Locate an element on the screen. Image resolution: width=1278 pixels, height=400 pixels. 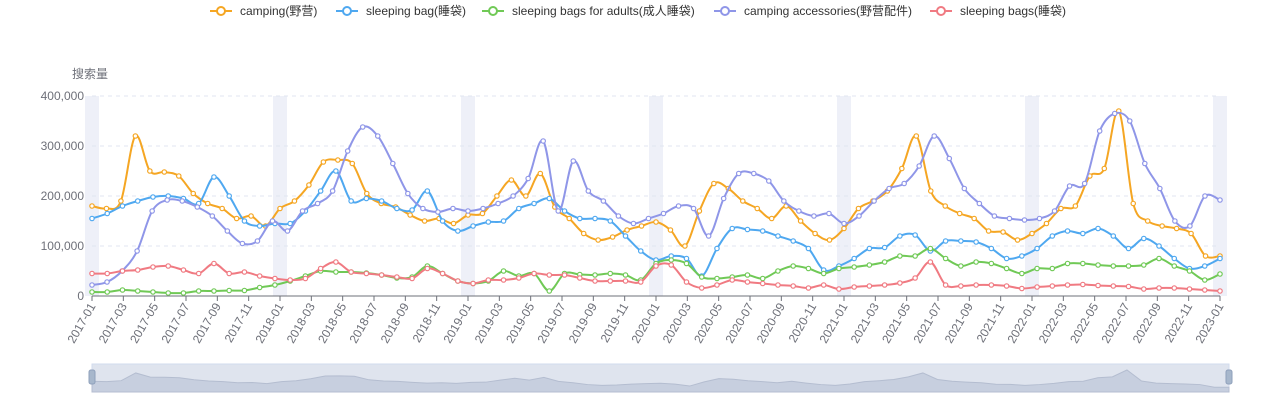
zoom-handle-right is located at coordinates (1229, 377).